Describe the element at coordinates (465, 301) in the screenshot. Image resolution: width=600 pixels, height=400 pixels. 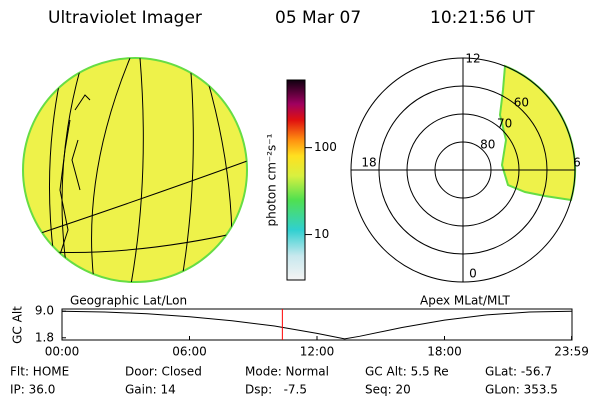
I see `panel-label: Apex MLat/MLT` at that location.